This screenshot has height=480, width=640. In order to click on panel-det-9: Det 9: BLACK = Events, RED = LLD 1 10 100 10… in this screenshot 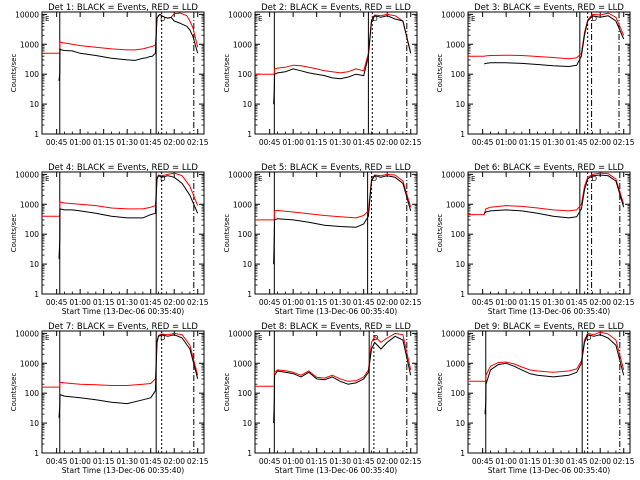, I will do `click(535, 398)`.